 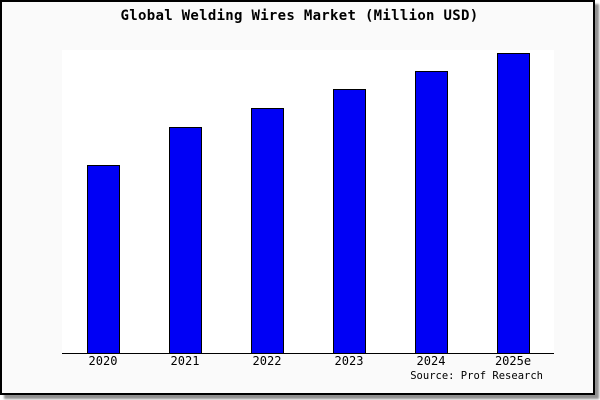 What do you see at coordinates (267, 230) in the screenshot?
I see `bar-2022` at bounding box center [267, 230].